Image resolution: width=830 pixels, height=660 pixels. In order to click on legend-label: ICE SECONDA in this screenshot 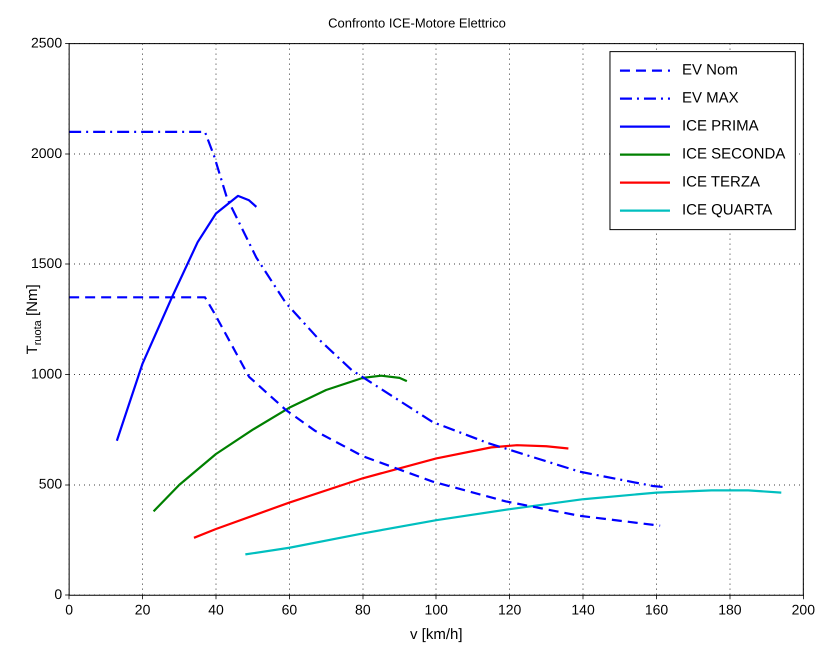, I will do `click(734, 154)`.